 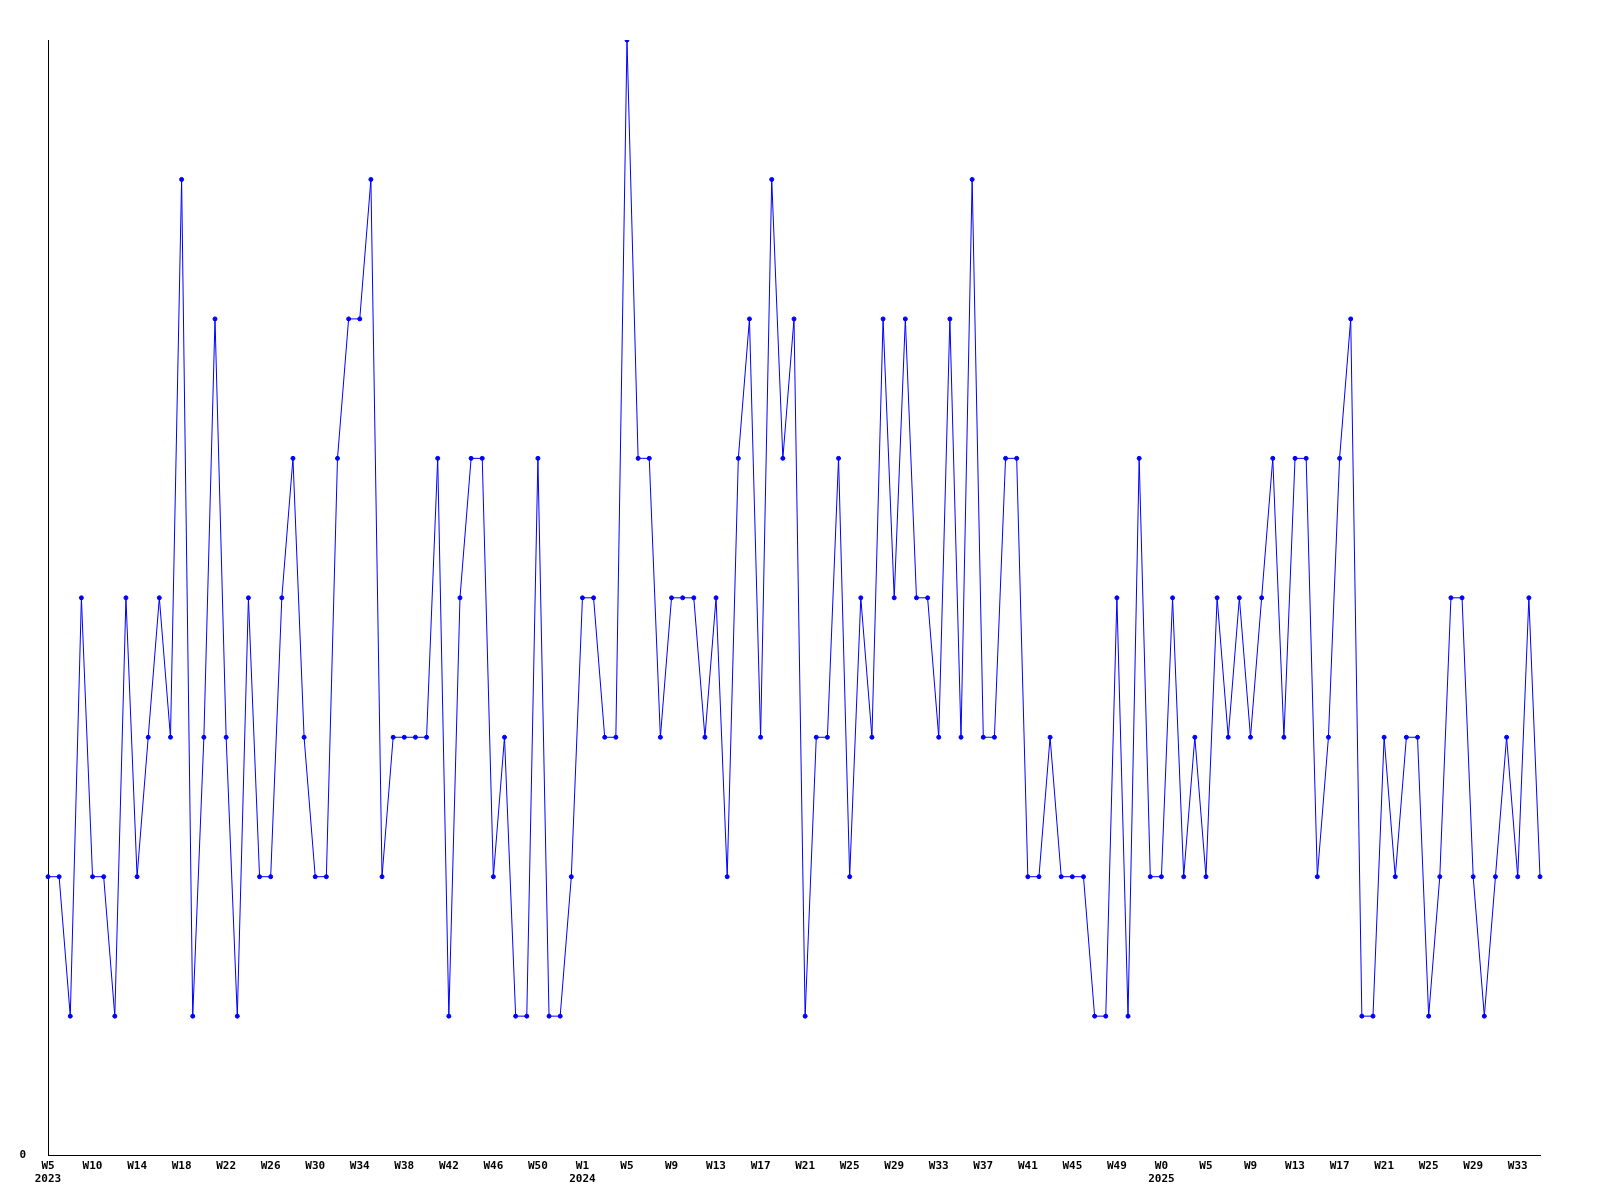 What do you see at coordinates (22, 1155) in the screenshot?
I see `text: 0` at bounding box center [22, 1155].